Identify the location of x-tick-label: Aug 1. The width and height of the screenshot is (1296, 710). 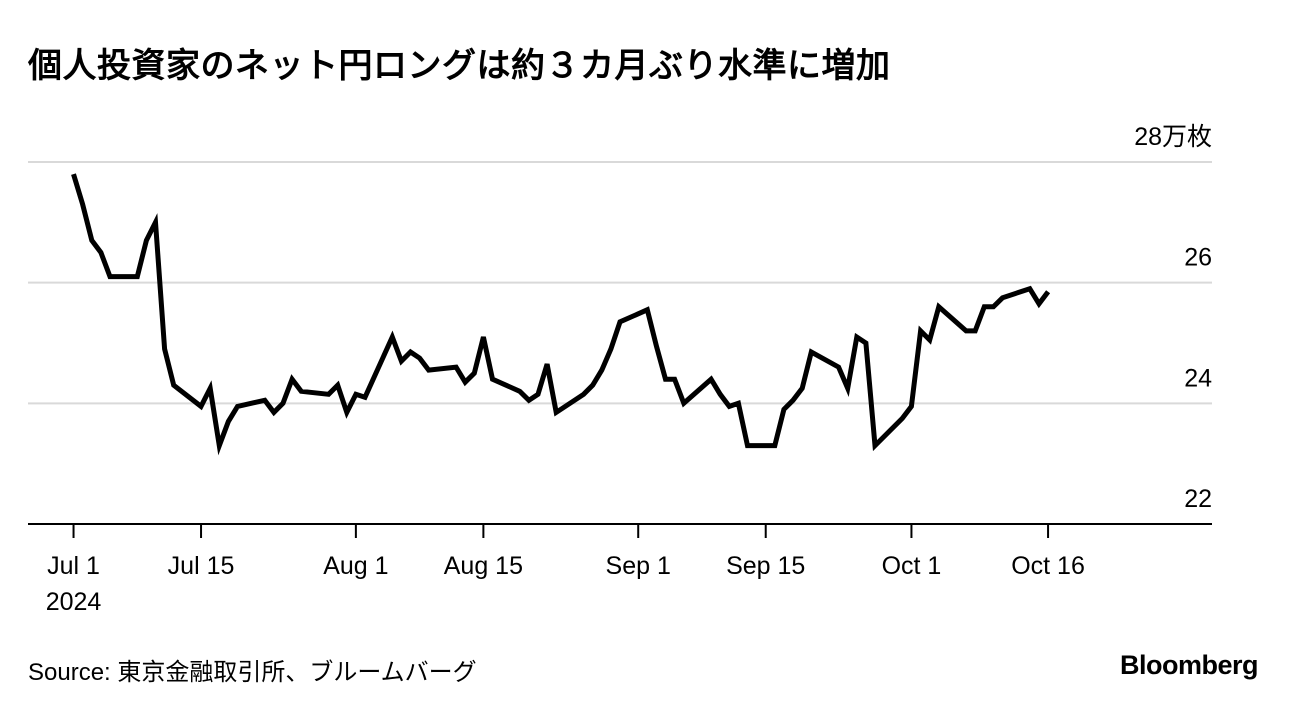
(355, 566).